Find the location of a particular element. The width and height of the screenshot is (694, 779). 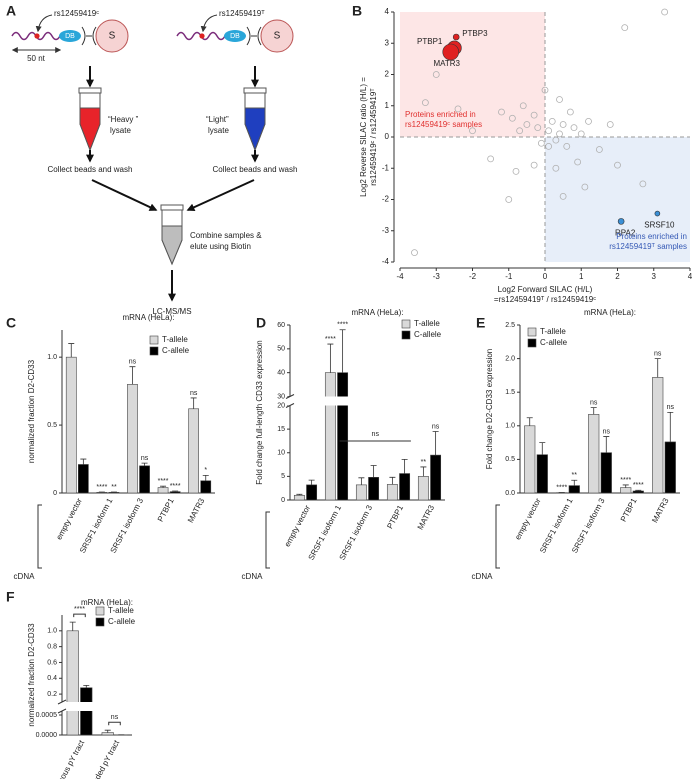

y-tick-label: 0.5 is located at coordinates (52, 425).